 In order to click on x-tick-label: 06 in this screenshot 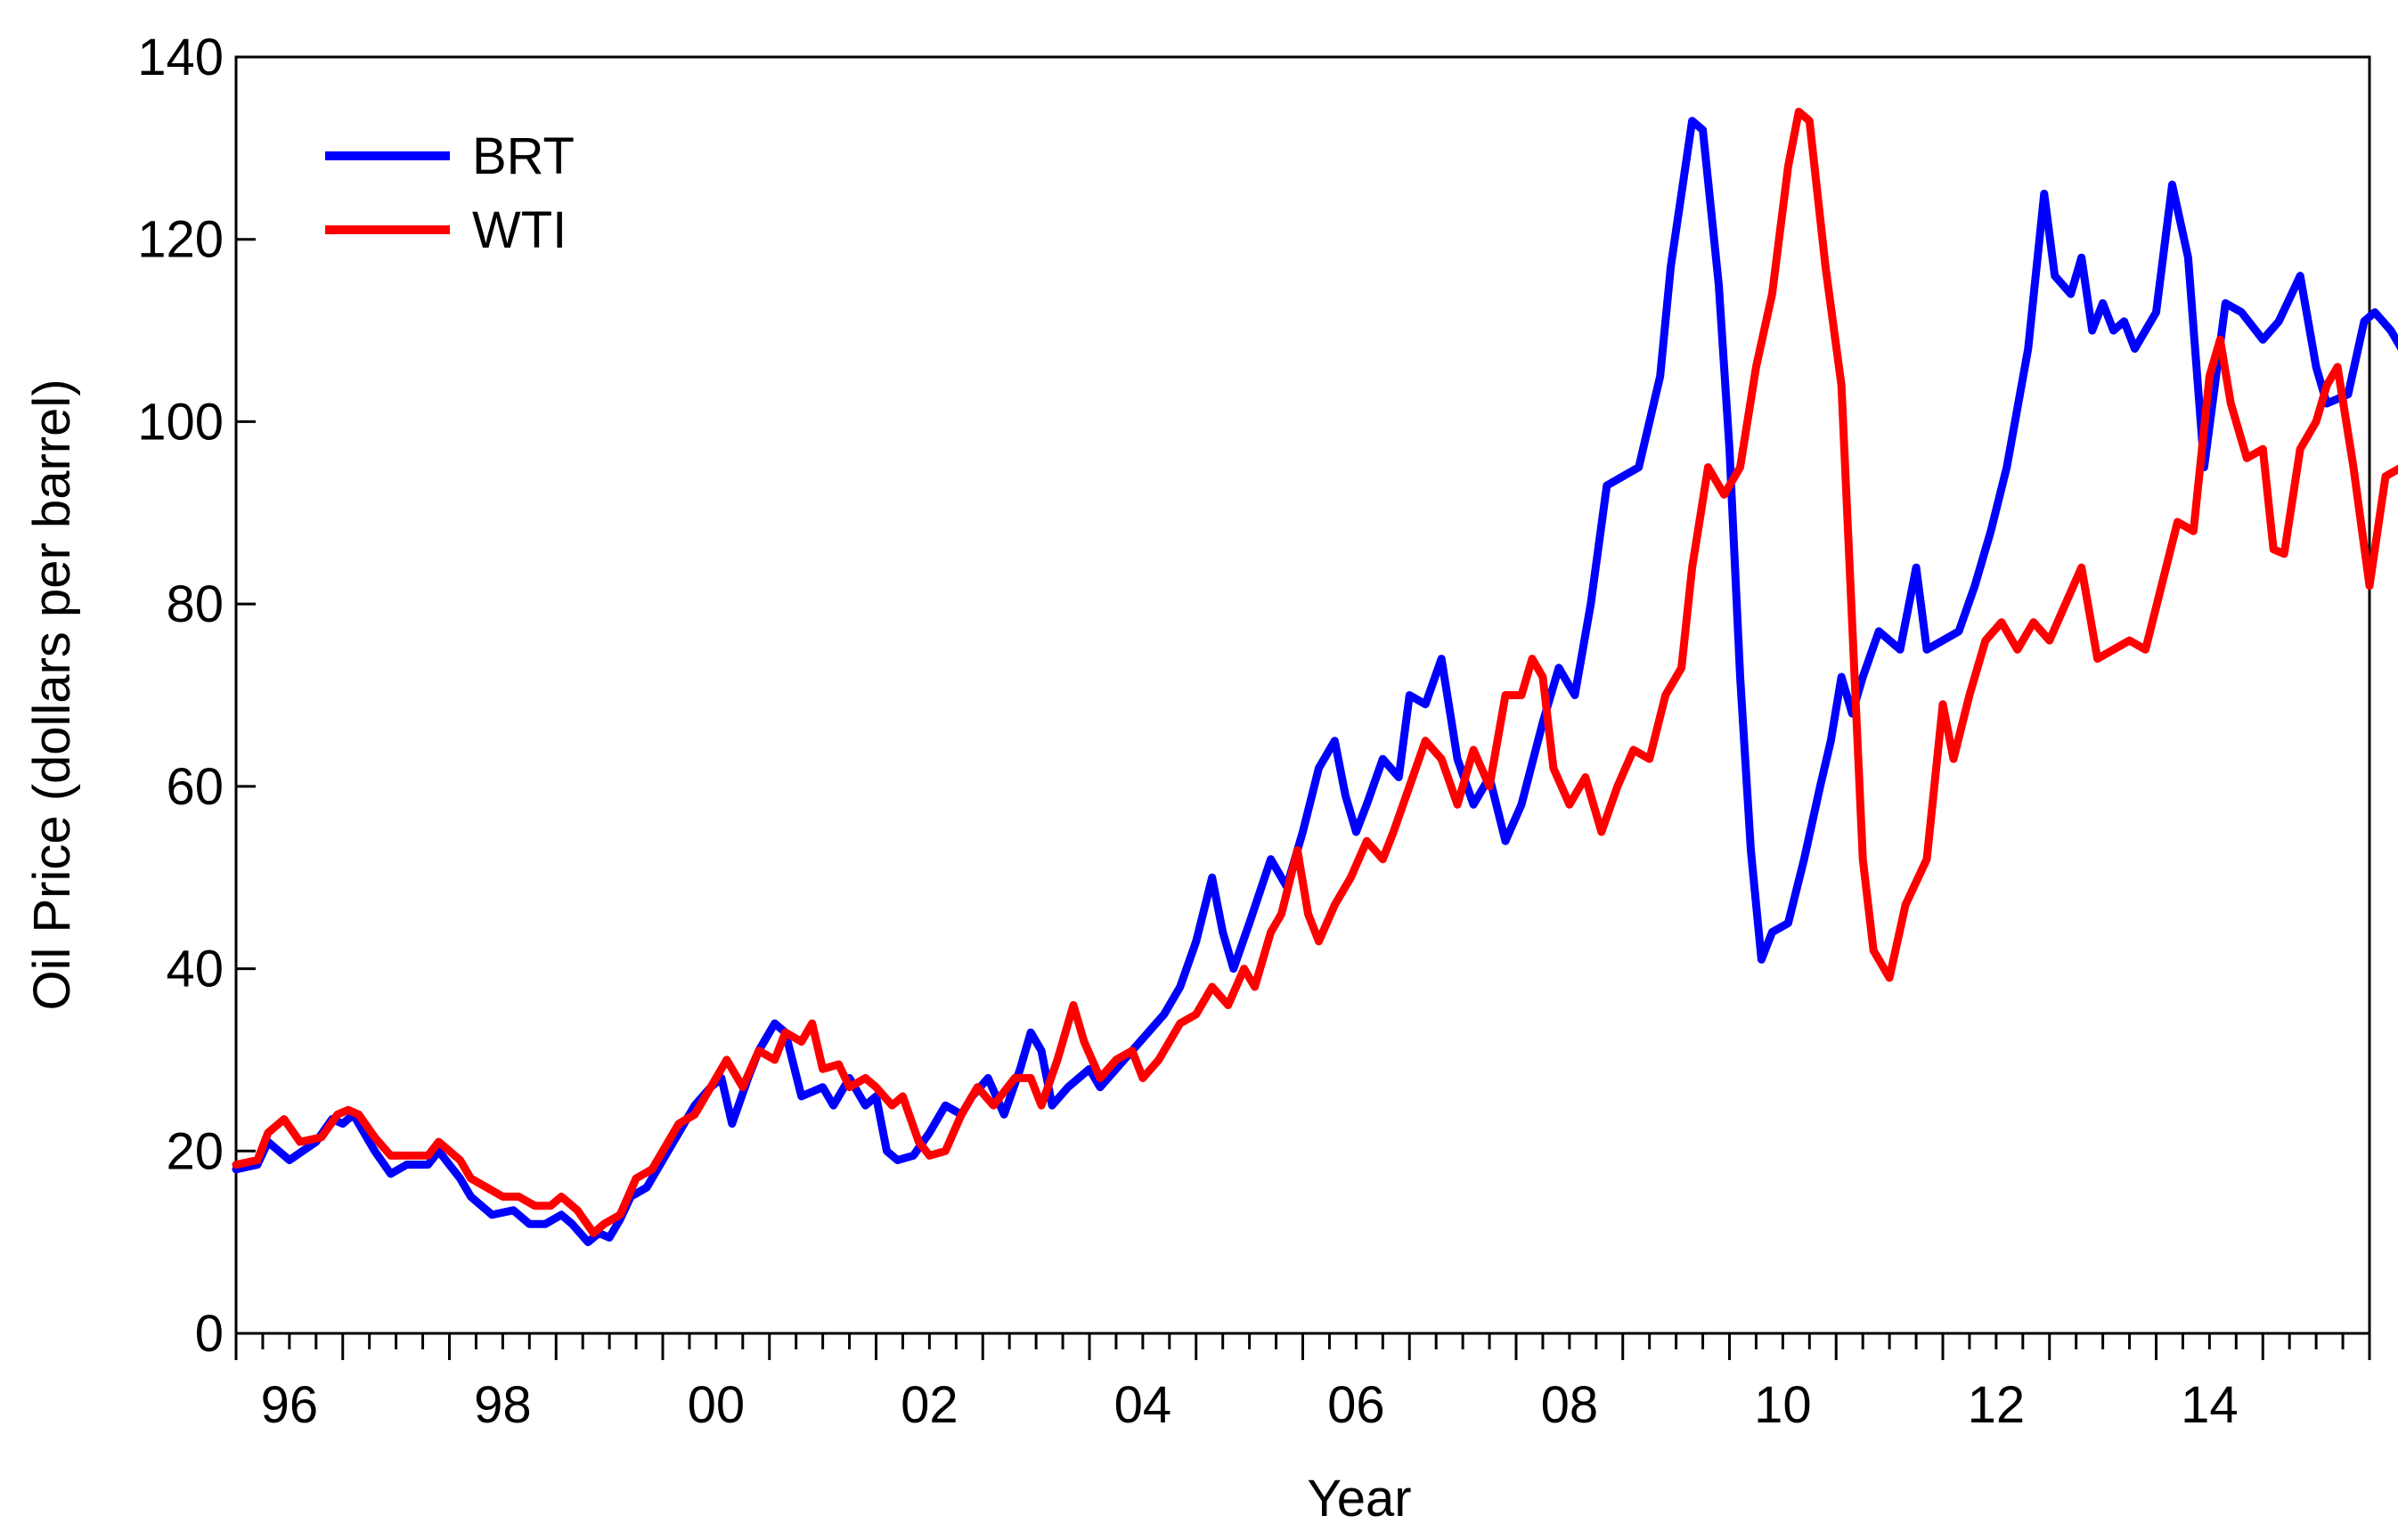, I will do `click(1356, 1405)`.